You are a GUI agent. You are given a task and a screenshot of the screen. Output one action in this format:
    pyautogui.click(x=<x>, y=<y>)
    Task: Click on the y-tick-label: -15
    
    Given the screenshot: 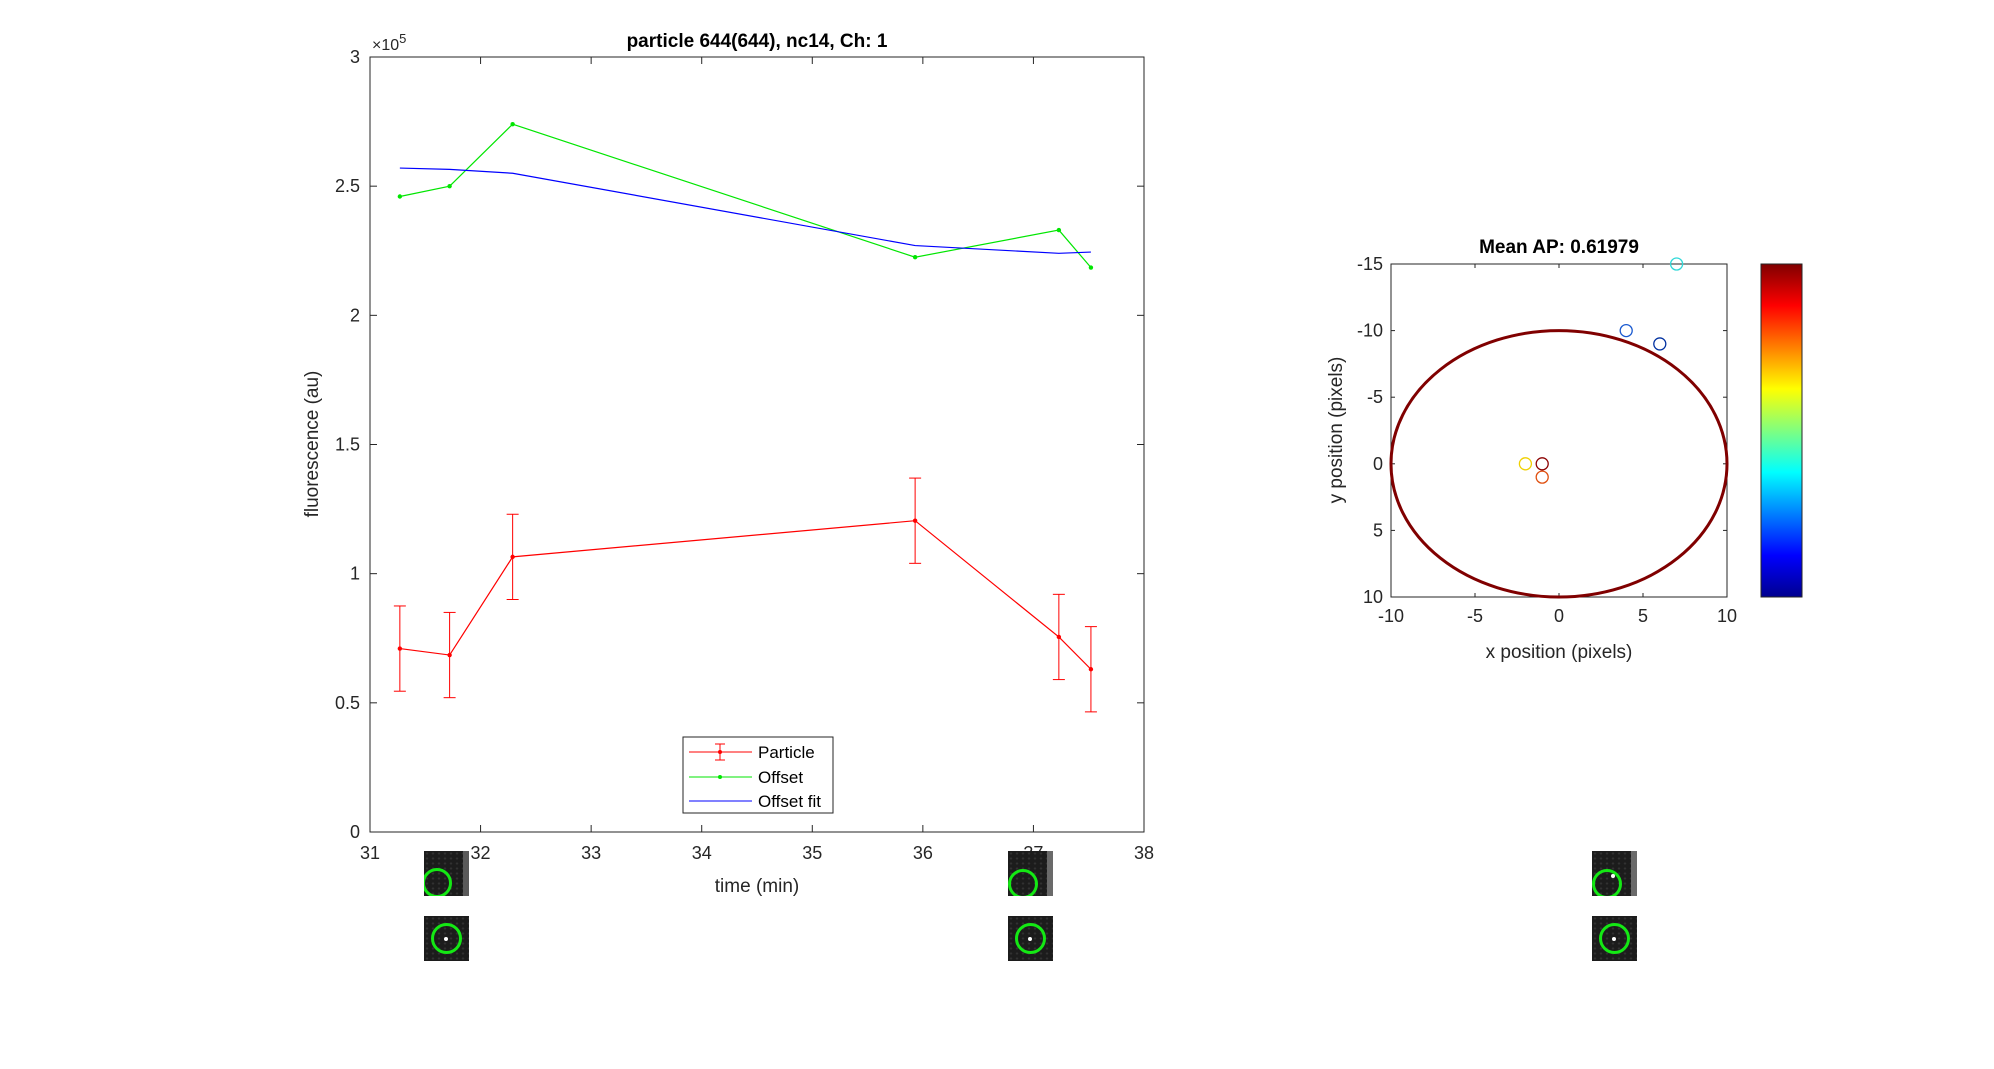 What is the action you would take?
    pyautogui.click(x=1370, y=264)
    